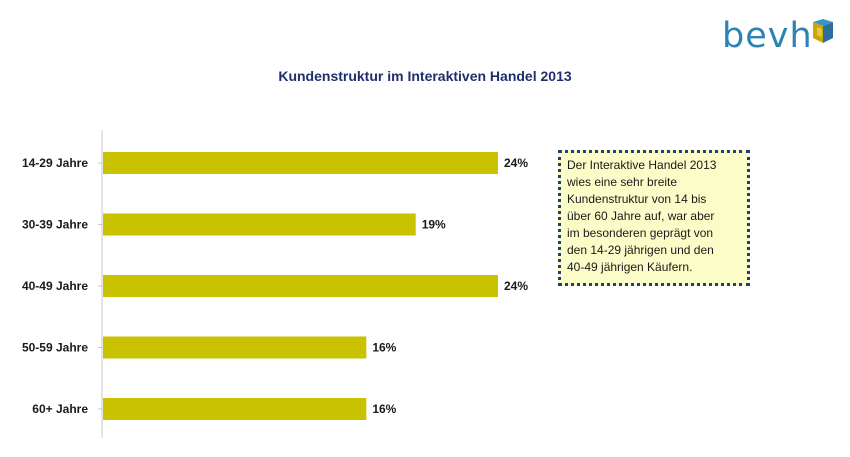 The height and width of the screenshot is (457, 850). What do you see at coordinates (637, 199) in the screenshot?
I see `note-line: Kundenstruktur von 14 bis` at bounding box center [637, 199].